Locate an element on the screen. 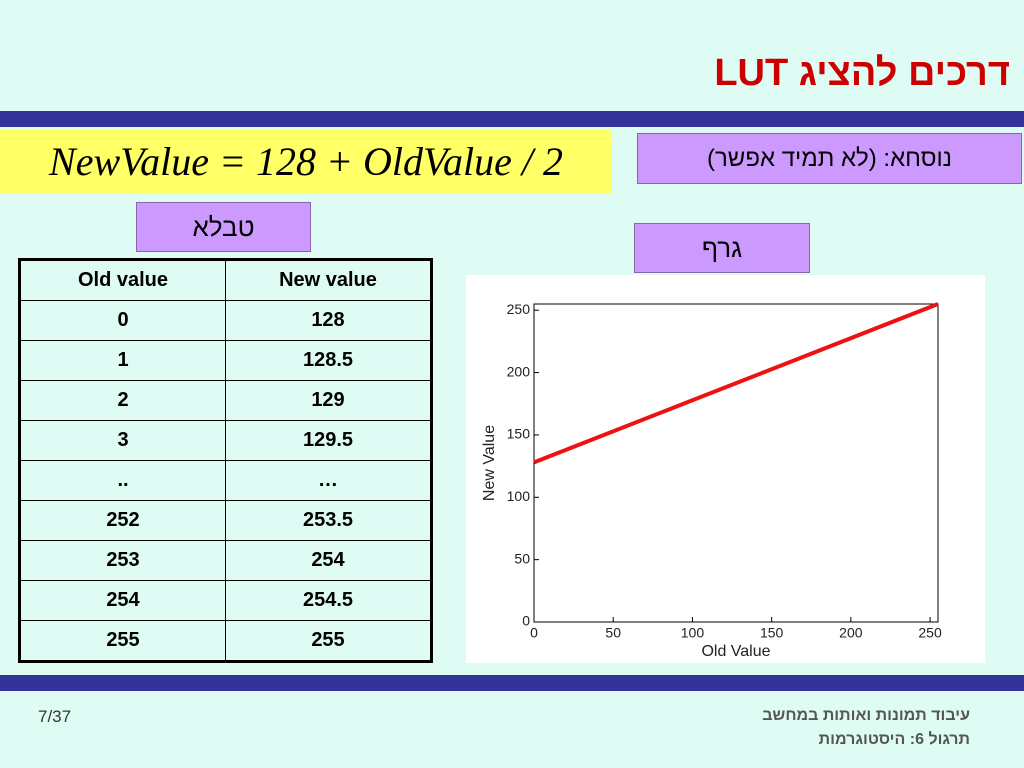 This screenshot has width=1024, height=768. table-row: 253 254 is located at coordinates (225, 560).